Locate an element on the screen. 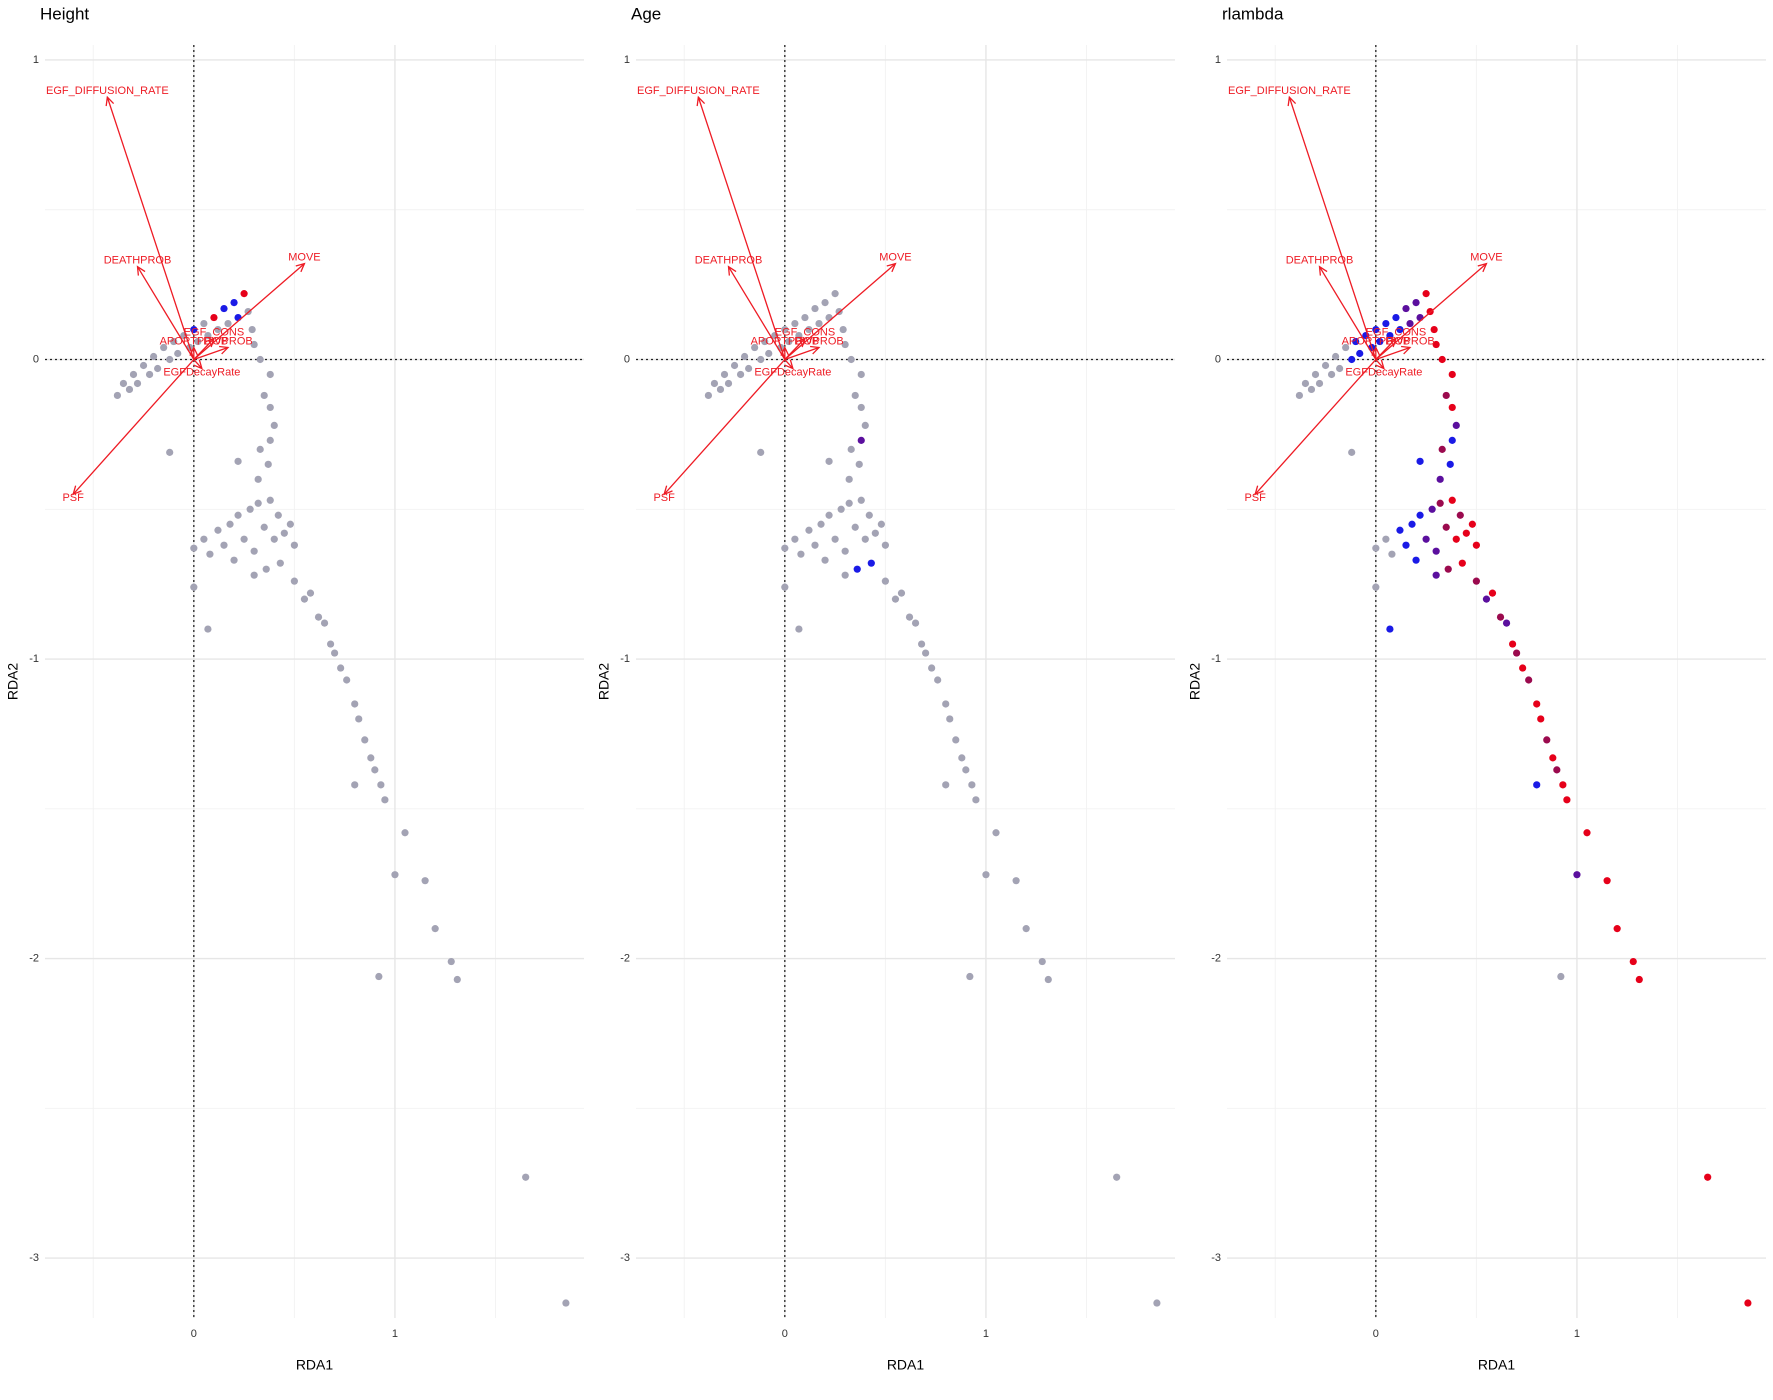 This screenshot has width=1773, height=1400. arrow-label: DIVPROB is located at coordinates (228, 341).